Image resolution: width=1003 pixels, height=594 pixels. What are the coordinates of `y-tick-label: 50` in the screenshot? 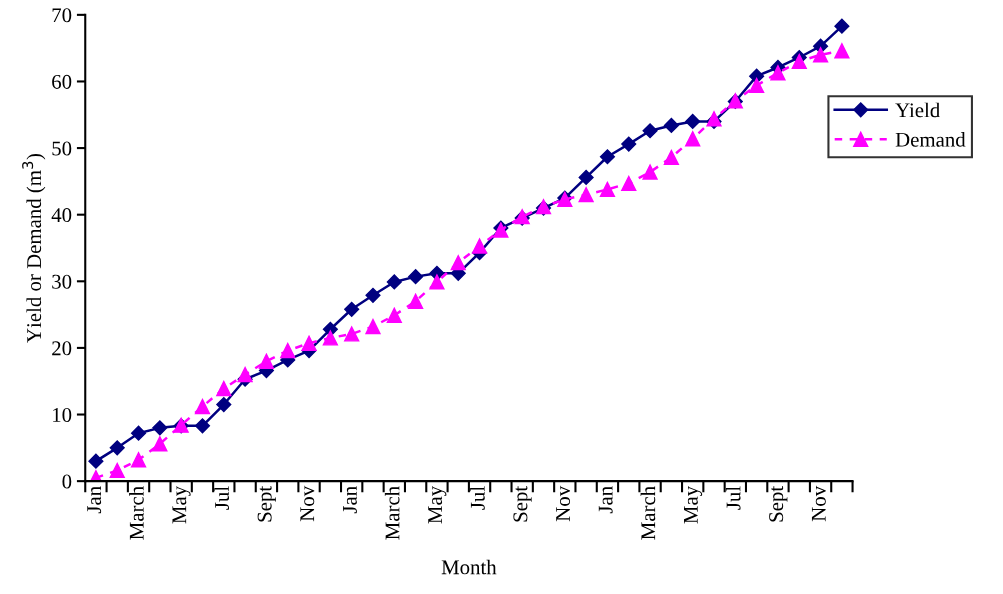 It's located at (62, 148).